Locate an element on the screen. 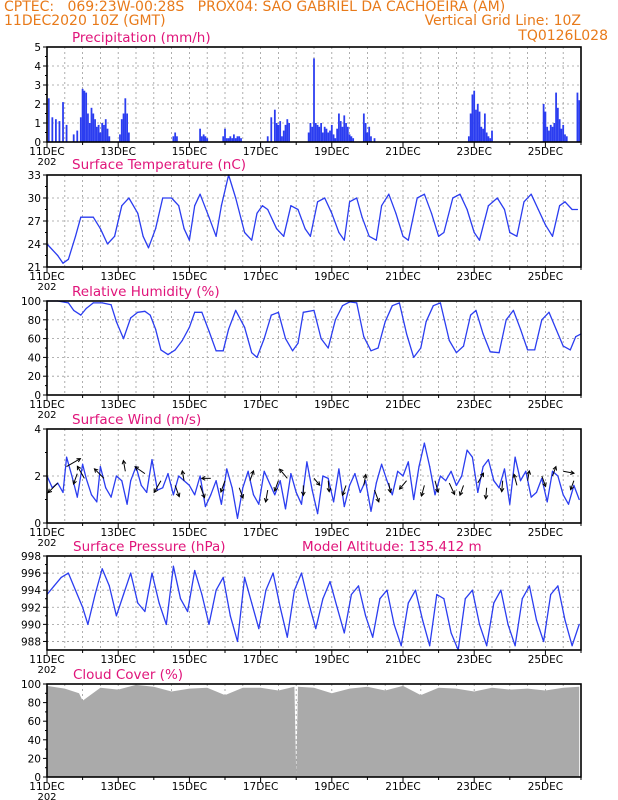 Image resolution: width=618 pixels, height=800 pixels. panel-1-title: Precipitation (mm/h) is located at coordinates (141, 38).